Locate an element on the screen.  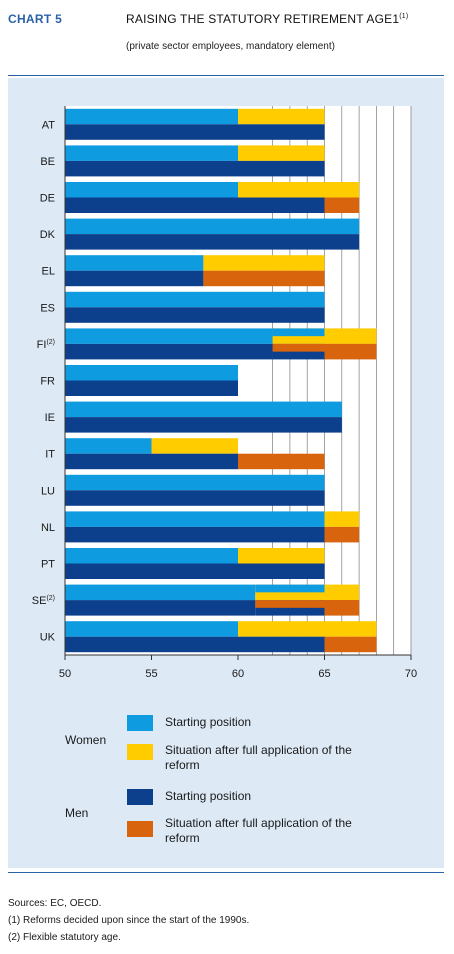
footnote-2: (2) Flexible statutory age. is located at coordinates (64, 937).